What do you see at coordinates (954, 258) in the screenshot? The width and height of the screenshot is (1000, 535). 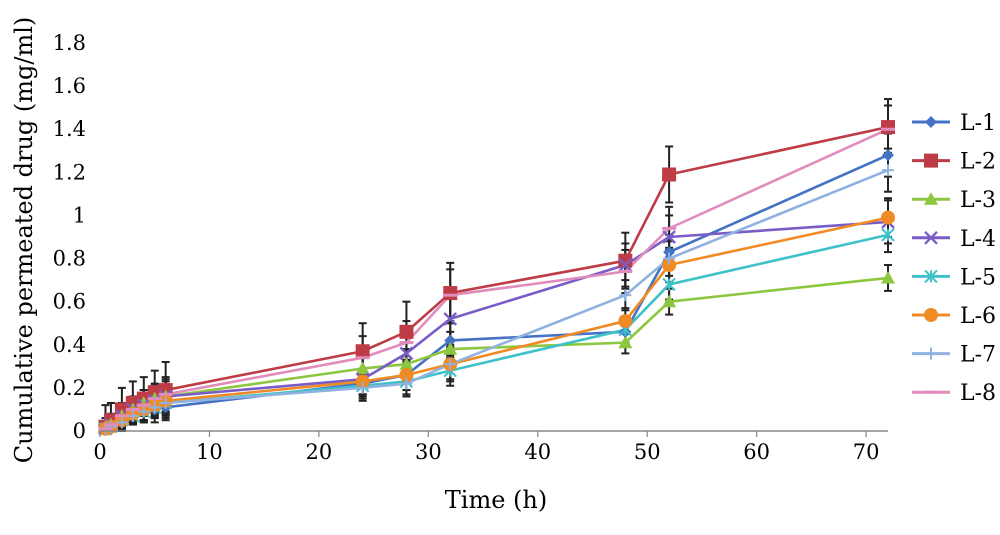 I see `legend: L-1 L-2 L-3 L-4 L-5 L-6 L-7 L-8` at bounding box center [954, 258].